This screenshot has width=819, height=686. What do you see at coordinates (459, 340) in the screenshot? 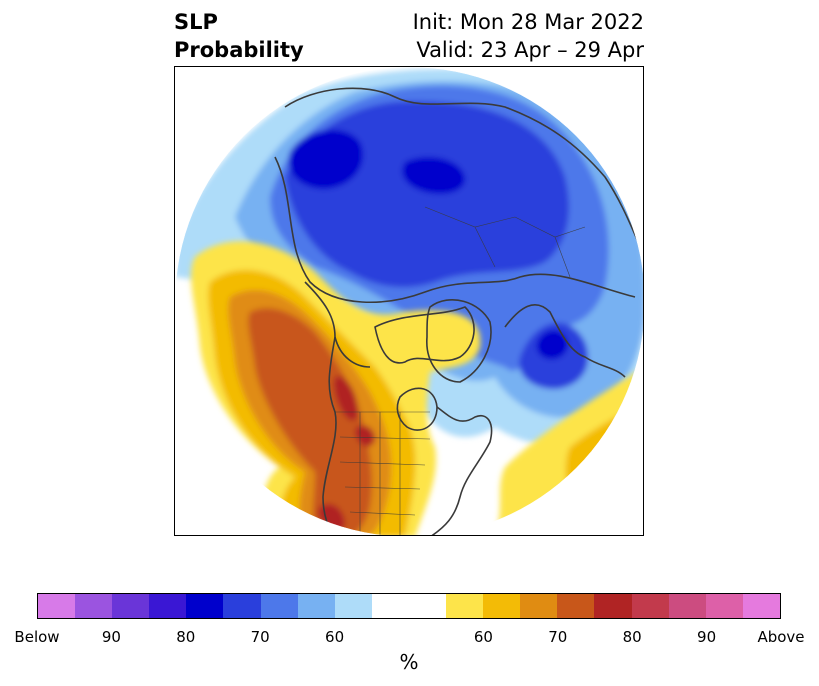
I see `greenland-coast` at bounding box center [459, 340].